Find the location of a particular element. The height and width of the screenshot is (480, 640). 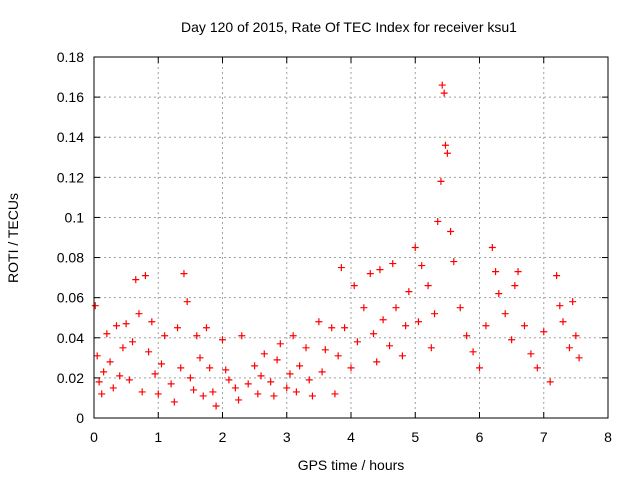

x-tick-label: 3 is located at coordinates (287, 437).